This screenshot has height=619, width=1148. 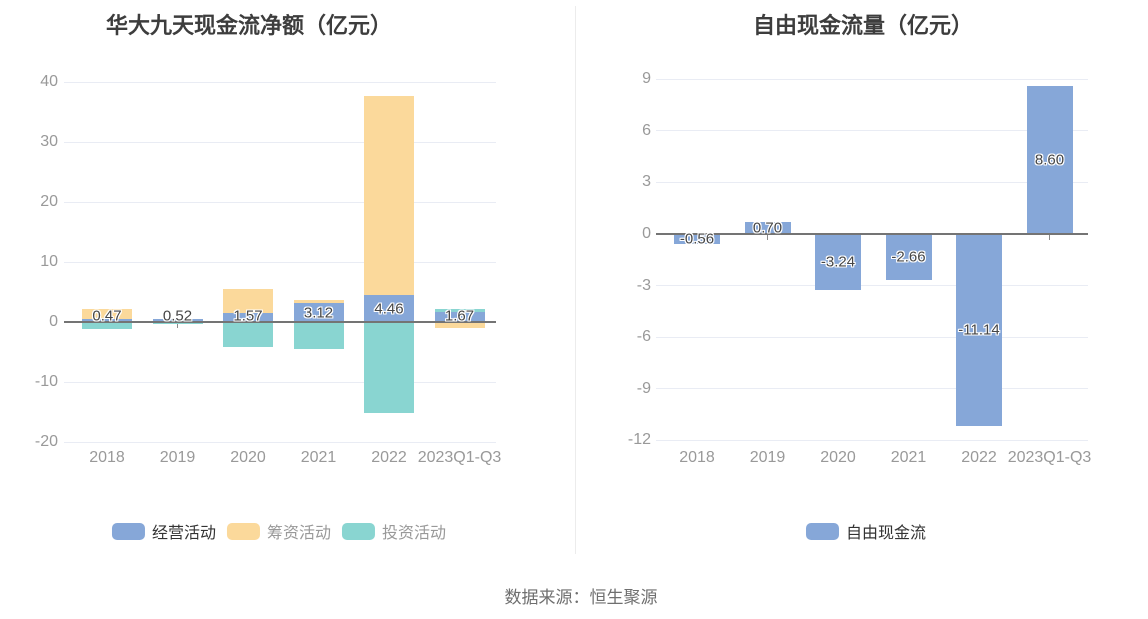 I want to click on legend-item-free-cash-flow: 自由现金流, so click(x=866, y=531).